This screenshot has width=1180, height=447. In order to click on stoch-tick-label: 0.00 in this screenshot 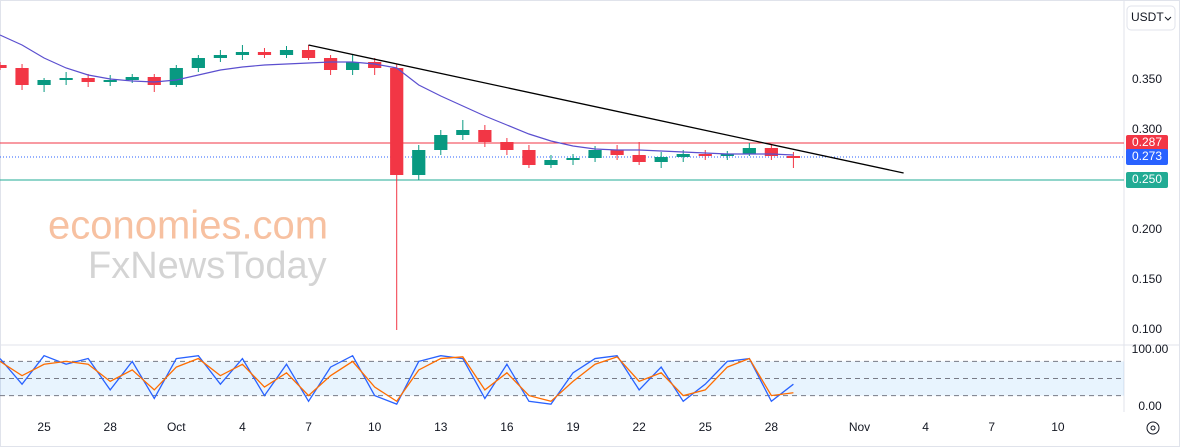, I will do `click(1150, 406)`.